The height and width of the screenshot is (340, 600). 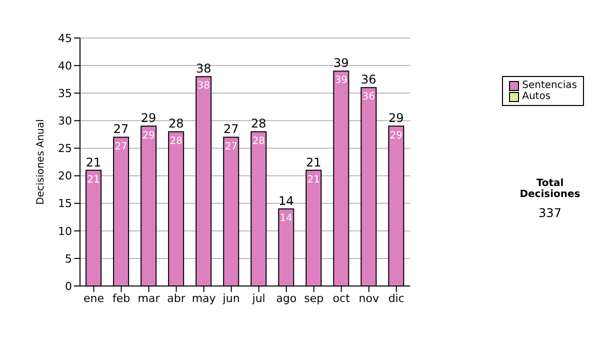 I want to click on x-tick-label: jun, so click(x=231, y=298).